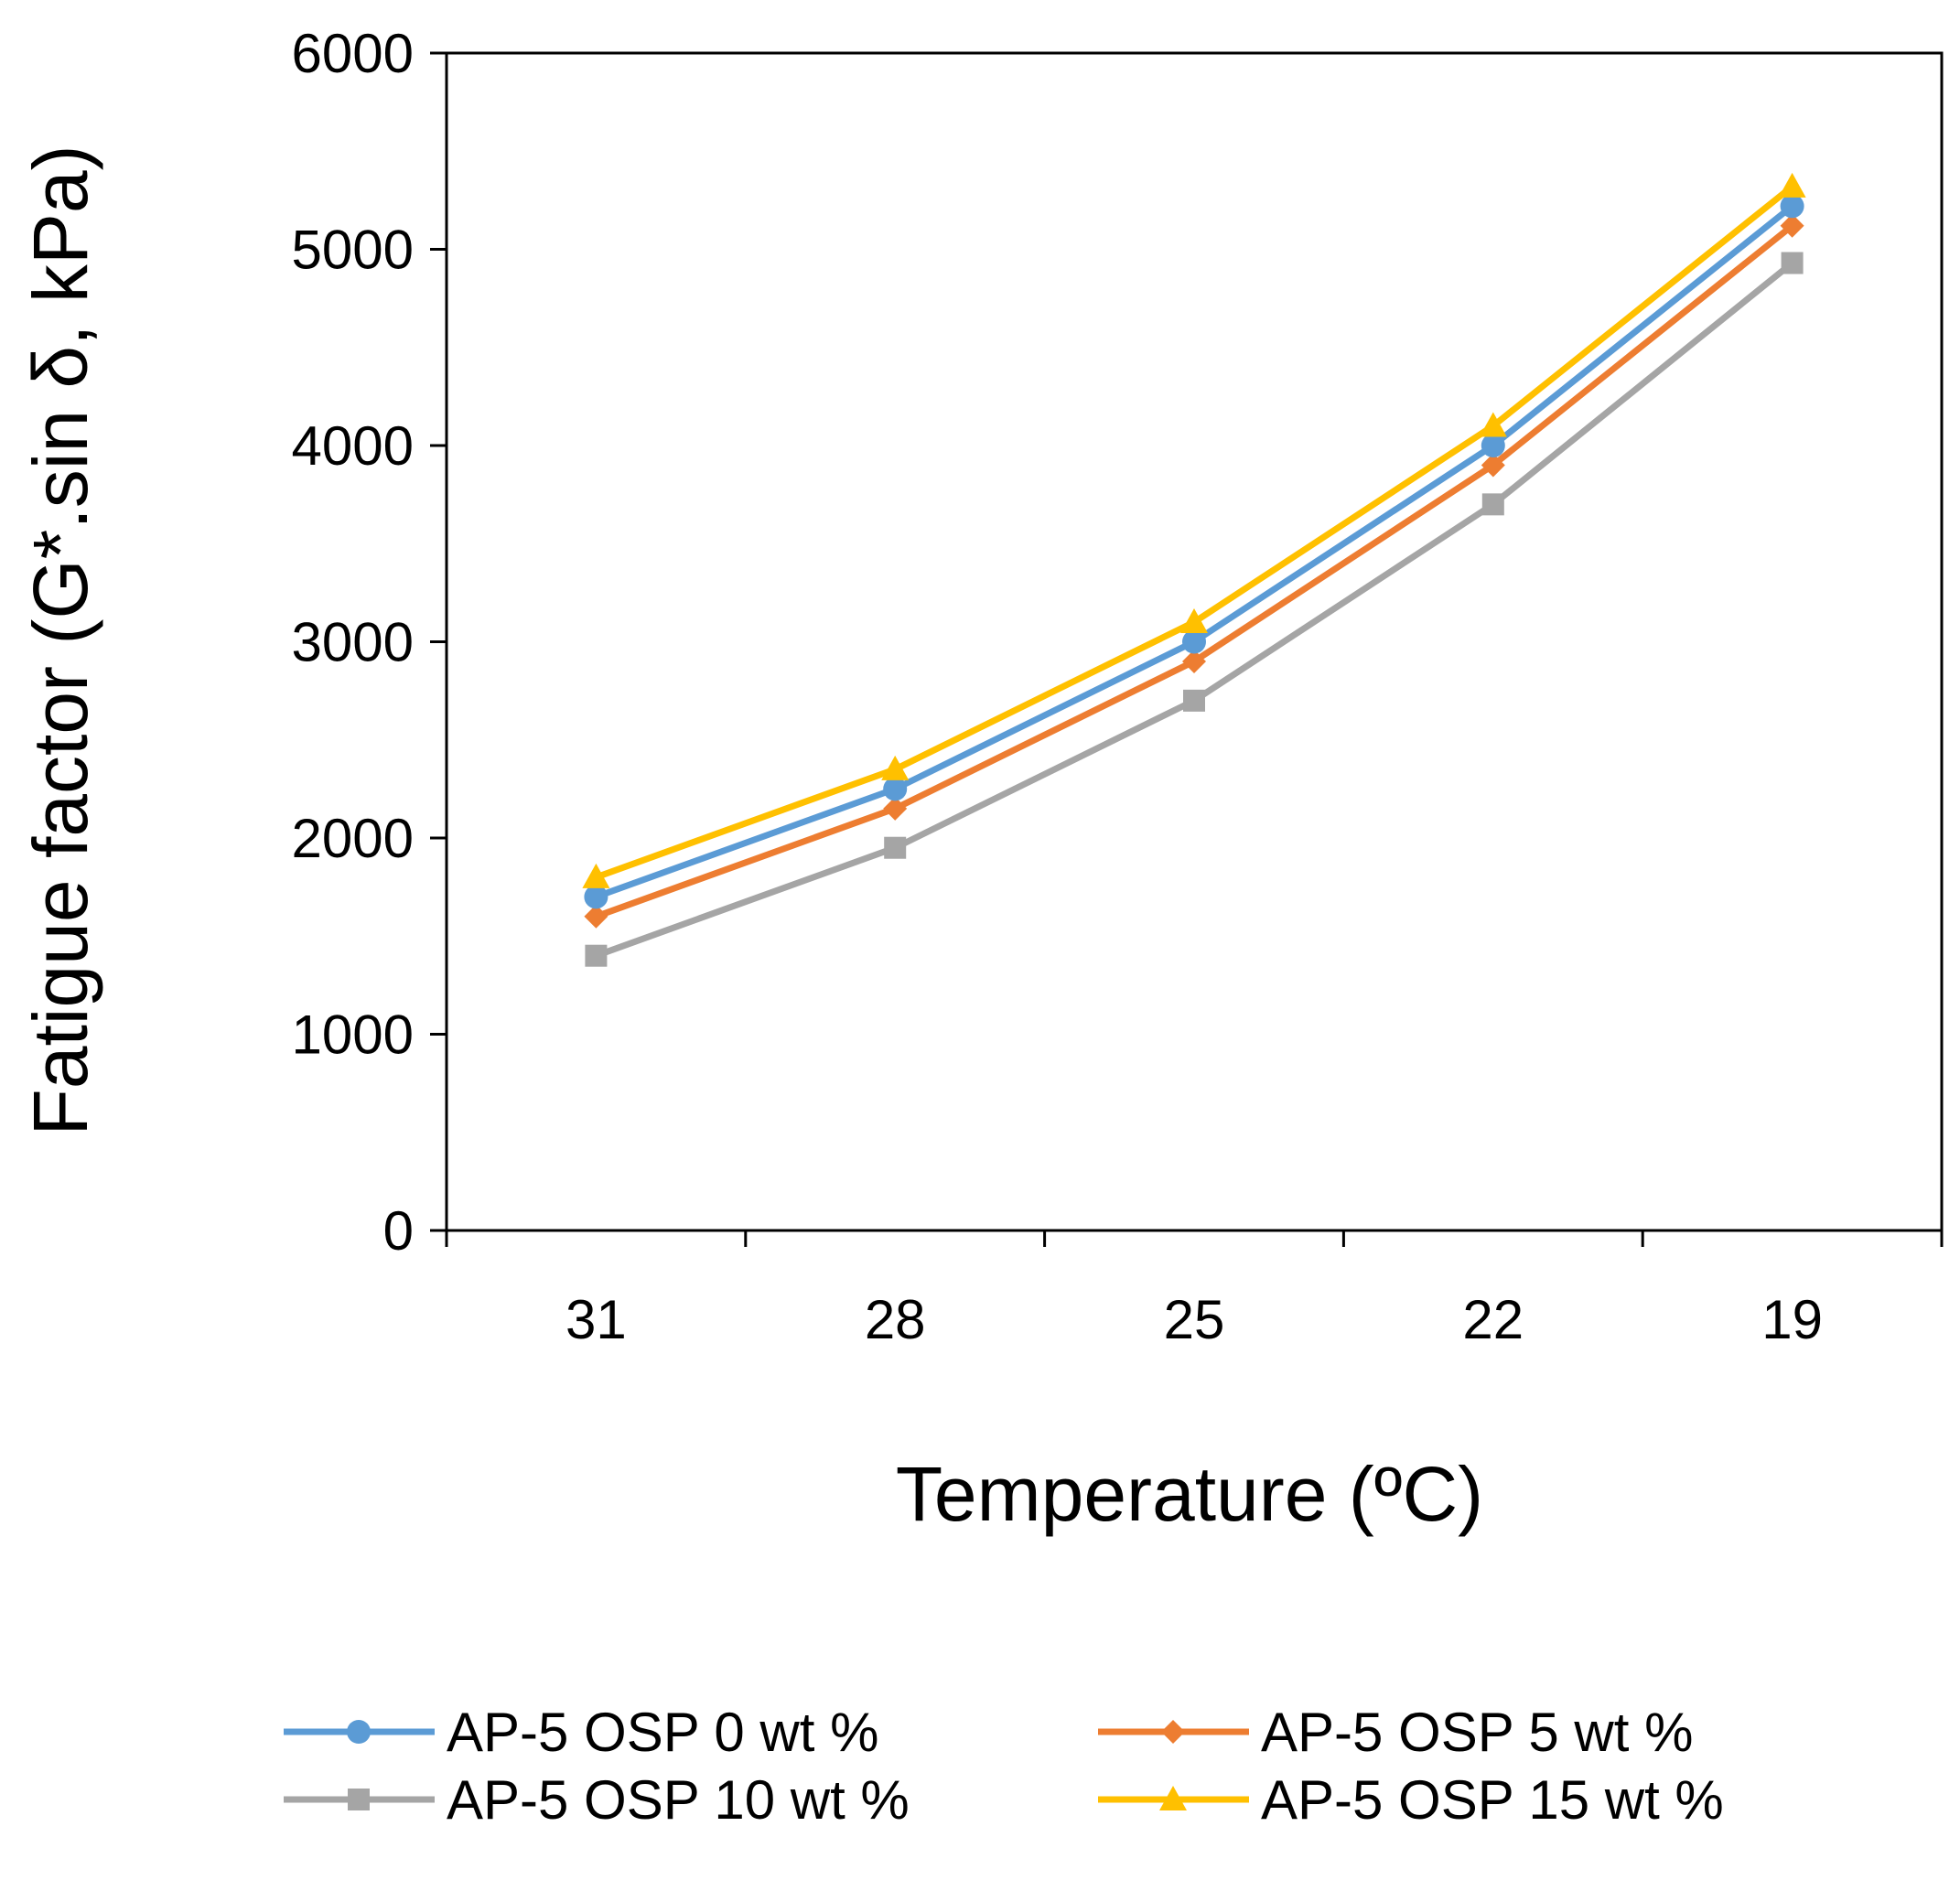 The image size is (1960, 1880). Describe the element at coordinates (596, 1319) in the screenshot. I see `x-tick-label: 31` at that location.